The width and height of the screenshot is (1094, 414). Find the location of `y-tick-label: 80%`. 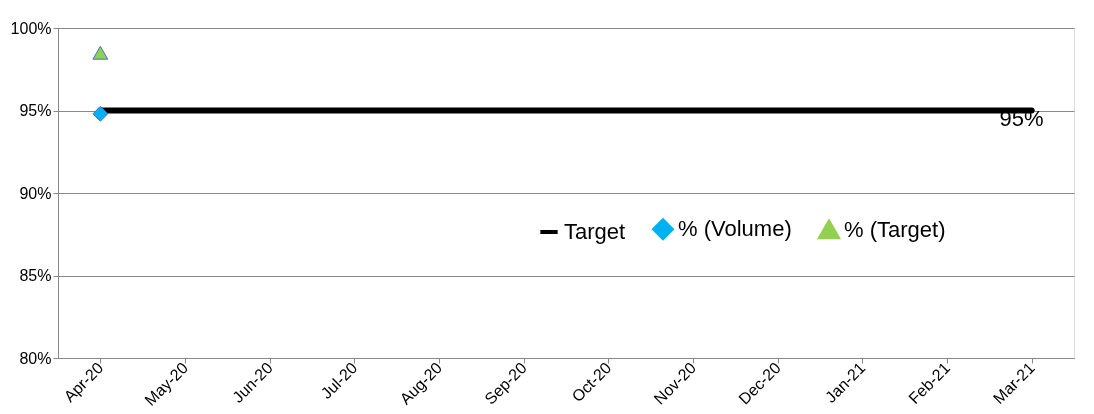

y-tick-label: 80% is located at coordinates (35, 358).